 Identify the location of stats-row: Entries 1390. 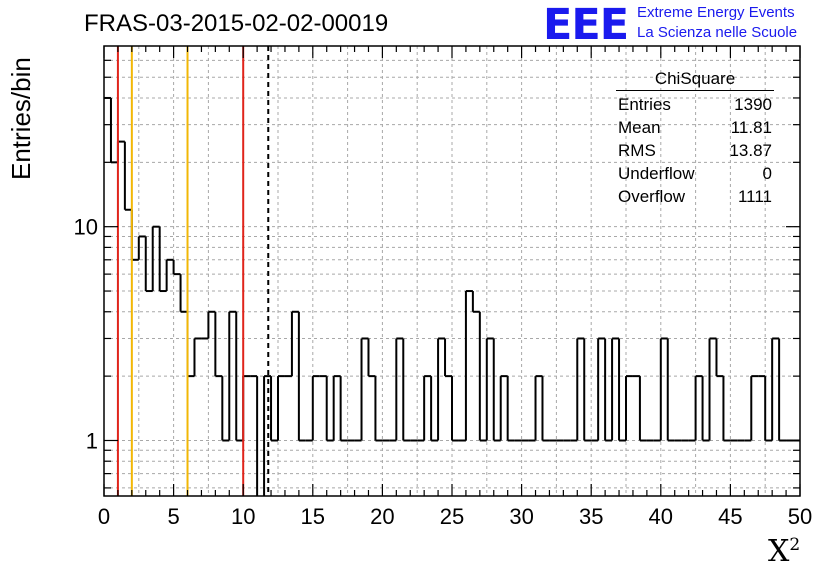
(695, 104).